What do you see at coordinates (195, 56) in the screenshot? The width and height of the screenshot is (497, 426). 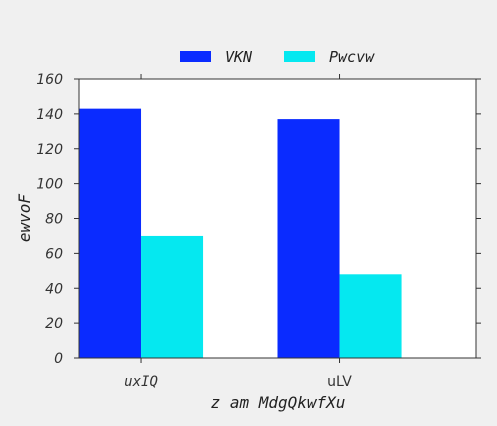 I see `legend-swatch-vkn` at bounding box center [195, 56].